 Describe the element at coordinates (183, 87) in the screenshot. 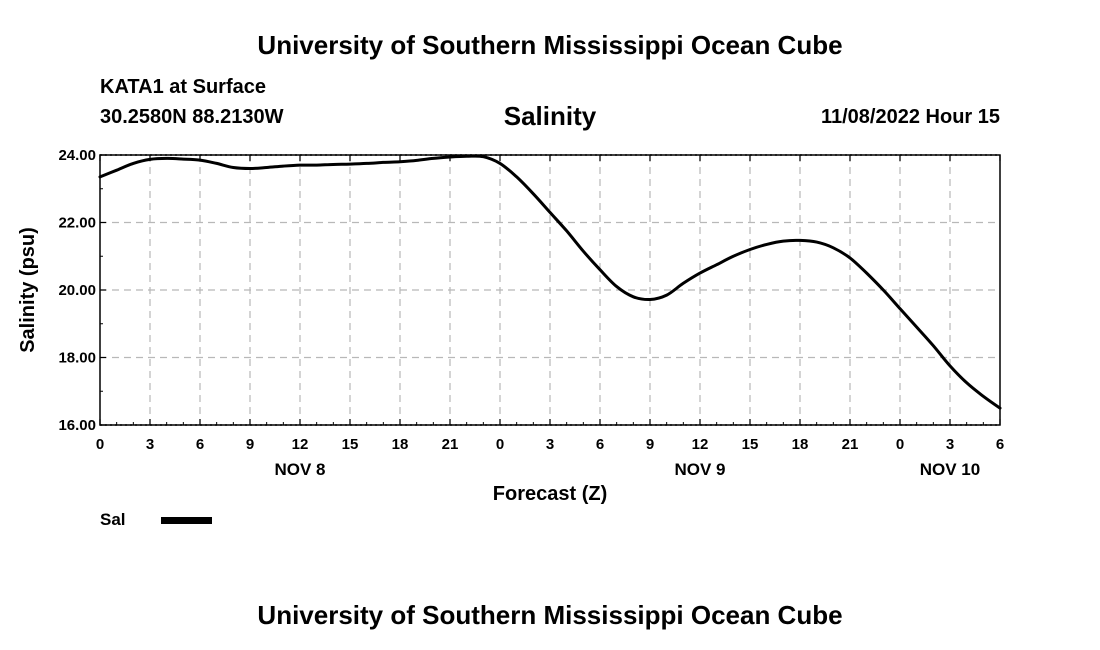

I see `station-name: KATA1 at Surface` at that location.